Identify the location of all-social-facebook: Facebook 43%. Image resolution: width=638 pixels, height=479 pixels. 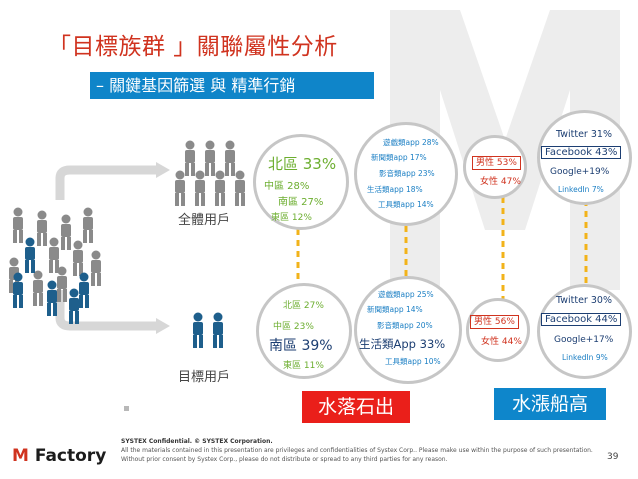
(581, 152).